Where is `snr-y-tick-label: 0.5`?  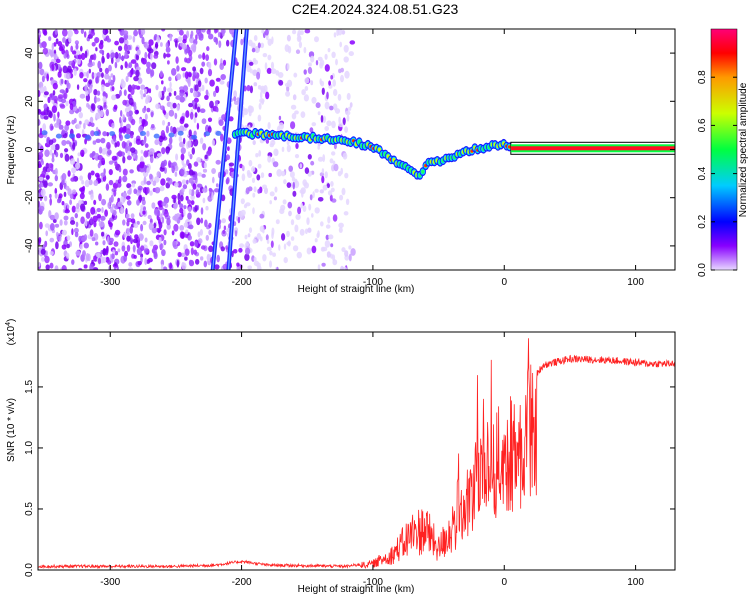
snr-y-tick-label: 0.5 is located at coordinates (29, 509).